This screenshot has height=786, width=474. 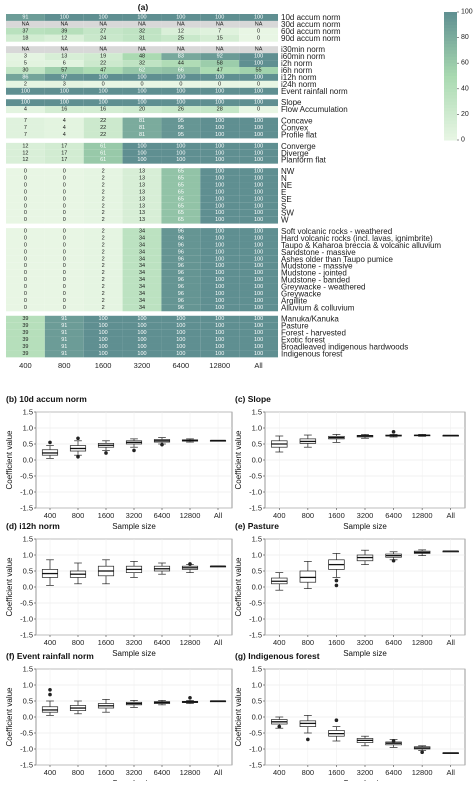 What do you see at coordinates (303, 340) in the screenshot?
I see `heatmap-row-label: Exotic forest` at bounding box center [303, 340].